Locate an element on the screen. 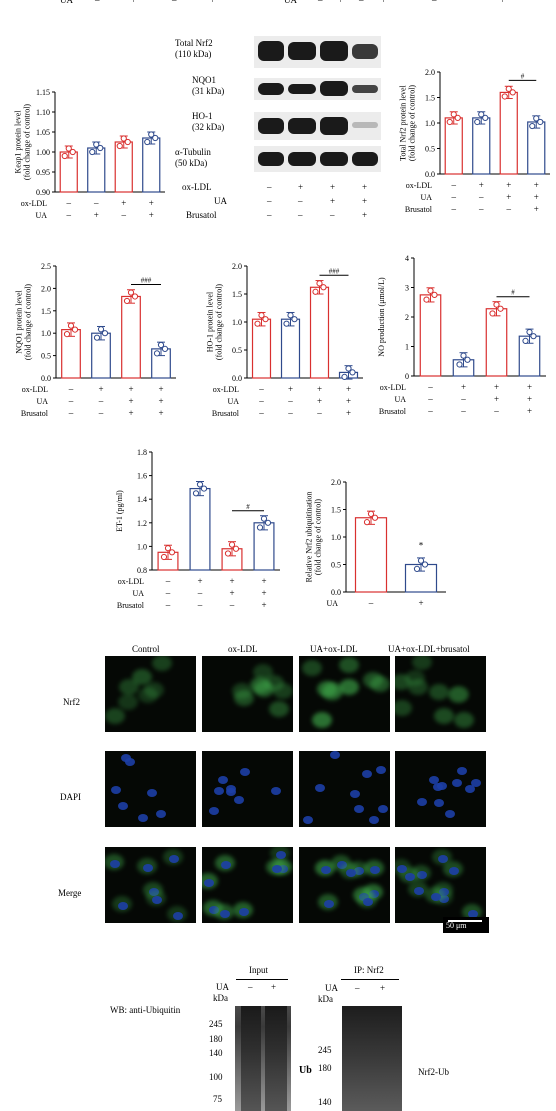 This screenshot has height=1111, width=556. top-val: – is located at coordinates (320, 2).